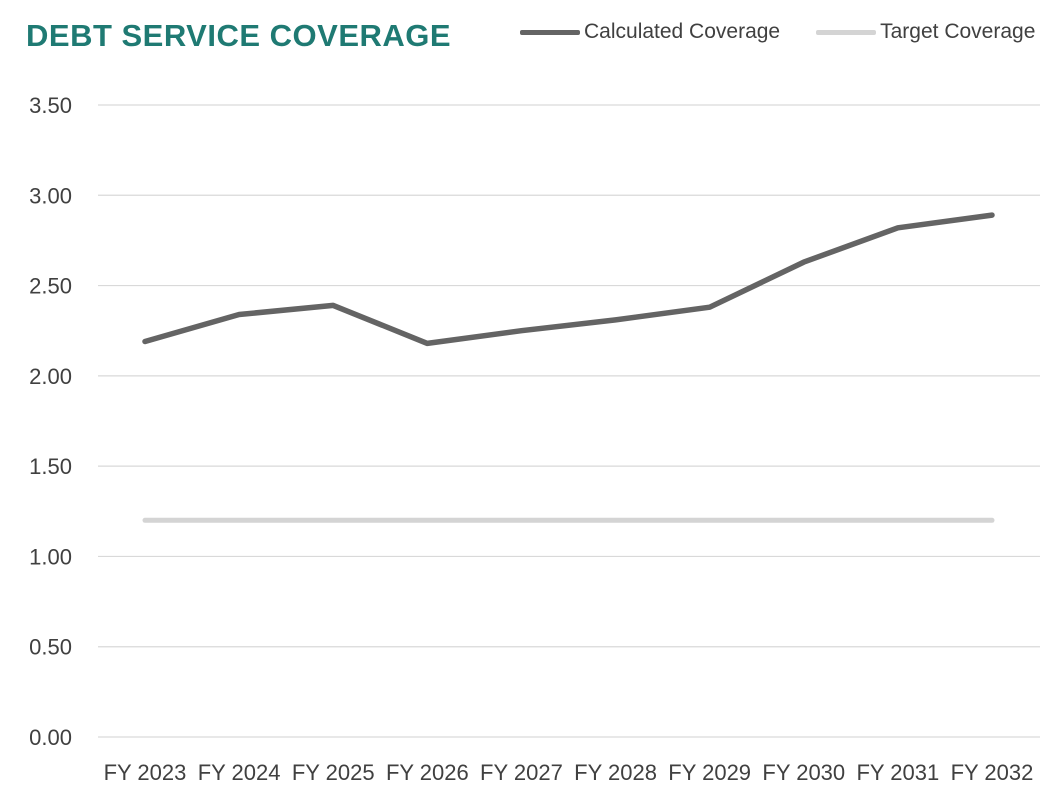 The height and width of the screenshot is (796, 1061). What do you see at coordinates (427, 772) in the screenshot?
I see `x-tick-label: FY 2026` at bounding box center [427, 772].